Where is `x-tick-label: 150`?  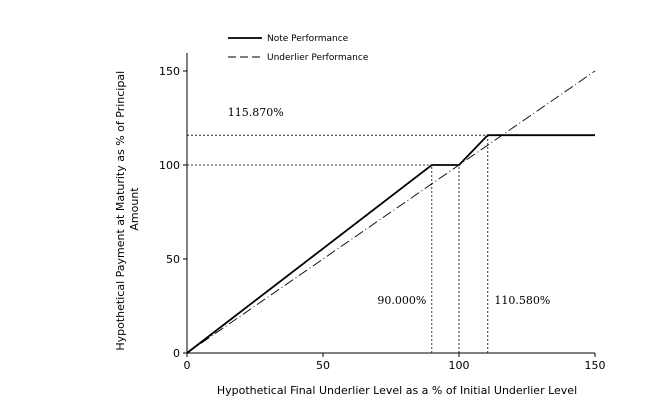 x-tick-label: 150 is located at coordinates (595, 365).